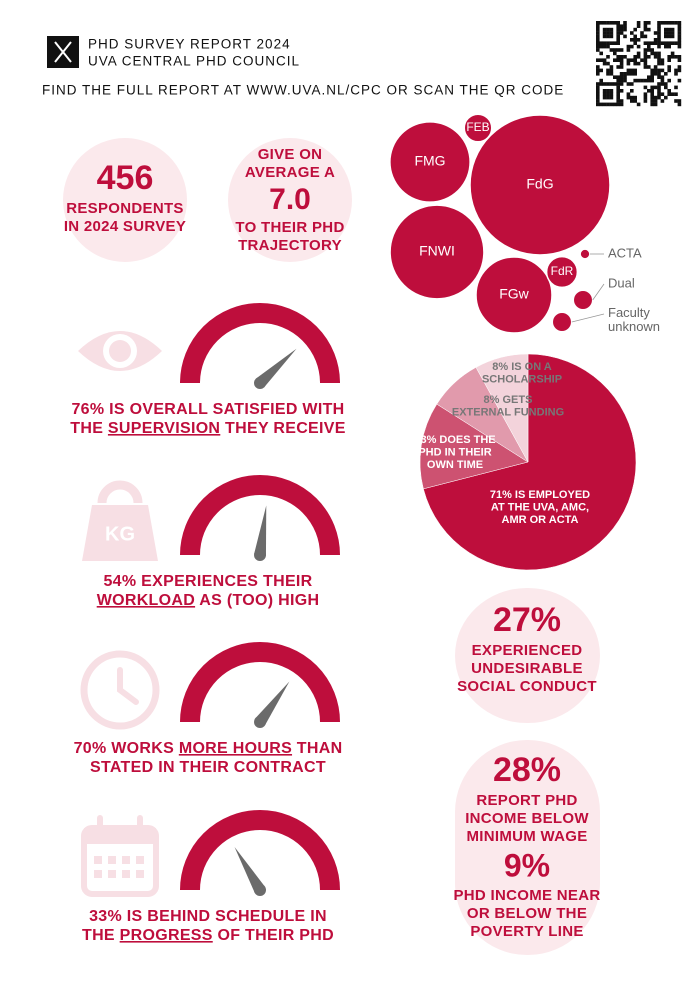  What do you see at coordinates (207, 581) in the screenshot?
I see `caption-segment: 54% EXPERIENCES THEIR` at bounding box center [207, 581].